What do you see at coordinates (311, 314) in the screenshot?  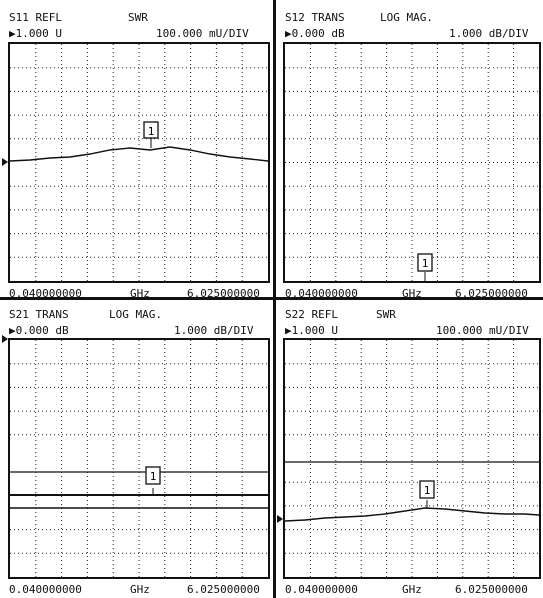 I see `param-label: S22 REFL` at bounding box center [311, 314].